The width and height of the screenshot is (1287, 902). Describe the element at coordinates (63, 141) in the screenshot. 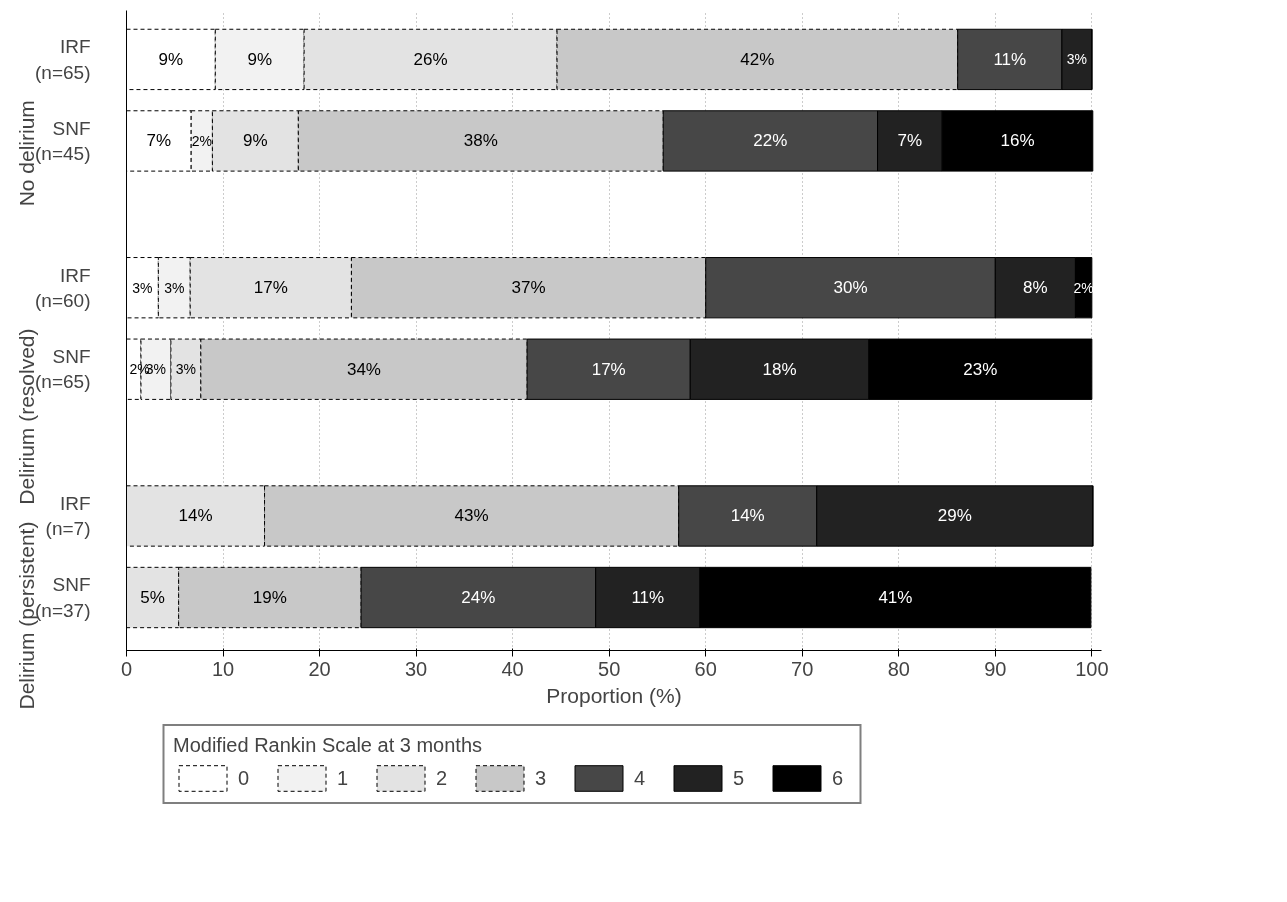

I see `y-tick-label: SNF (n=45)` at that location.